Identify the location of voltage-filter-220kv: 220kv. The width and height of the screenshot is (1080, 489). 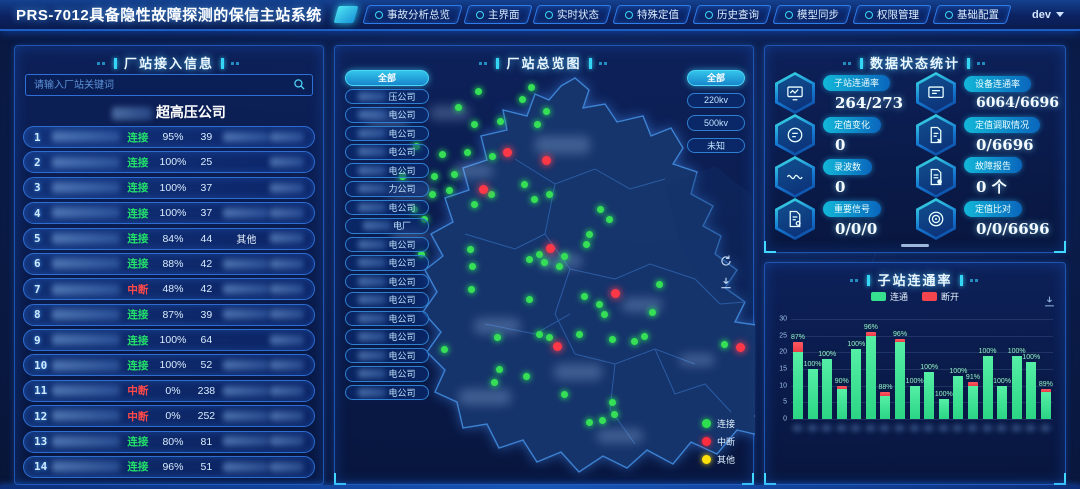
(716, 100).